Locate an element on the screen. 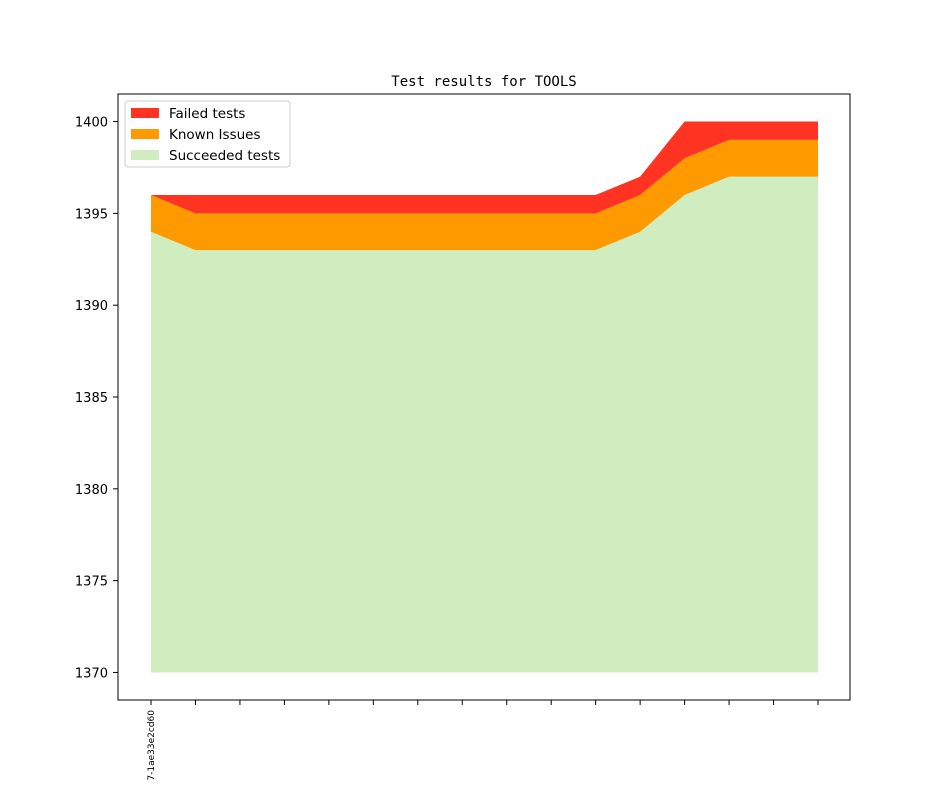 Image resolution: width=944 pixels, height=787 pixels. legend: Failed tests Known Issues Succeeded tests is located at coordinates (207, 134).